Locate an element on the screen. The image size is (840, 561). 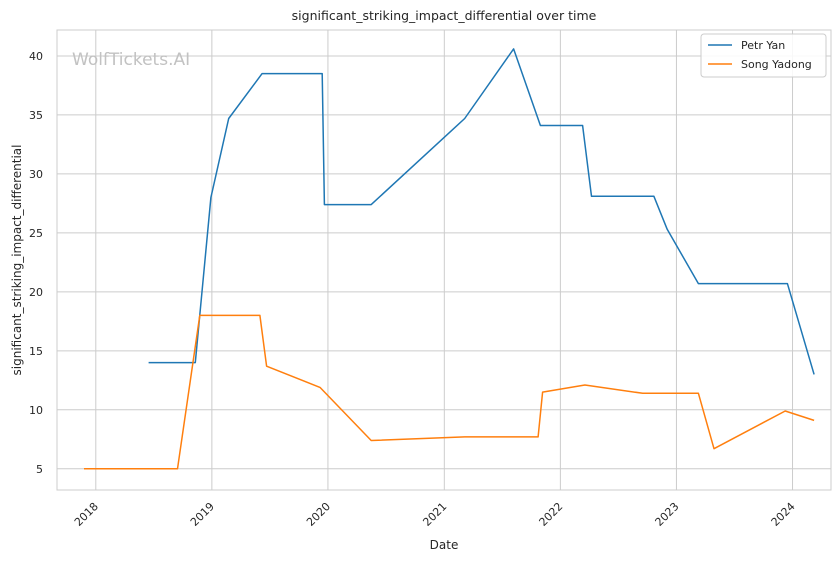
y-axis-label: significant_striking_impact_differential is located at coordinates (17, 260).